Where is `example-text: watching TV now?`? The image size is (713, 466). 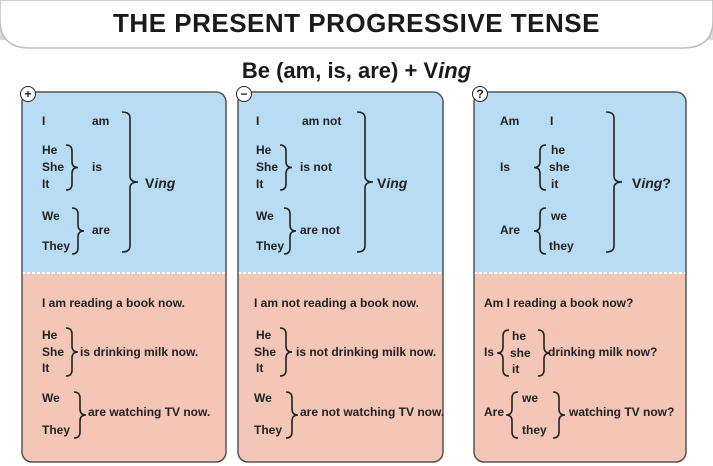
example-text: watching TV now? is located at coordinates (622, 412).